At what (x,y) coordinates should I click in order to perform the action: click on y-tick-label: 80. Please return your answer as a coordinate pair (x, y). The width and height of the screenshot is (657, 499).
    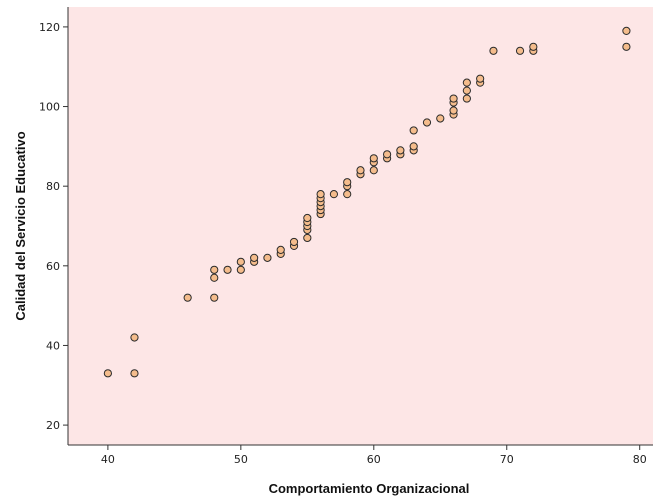
    Looking at the image, I should click on (53, 186).